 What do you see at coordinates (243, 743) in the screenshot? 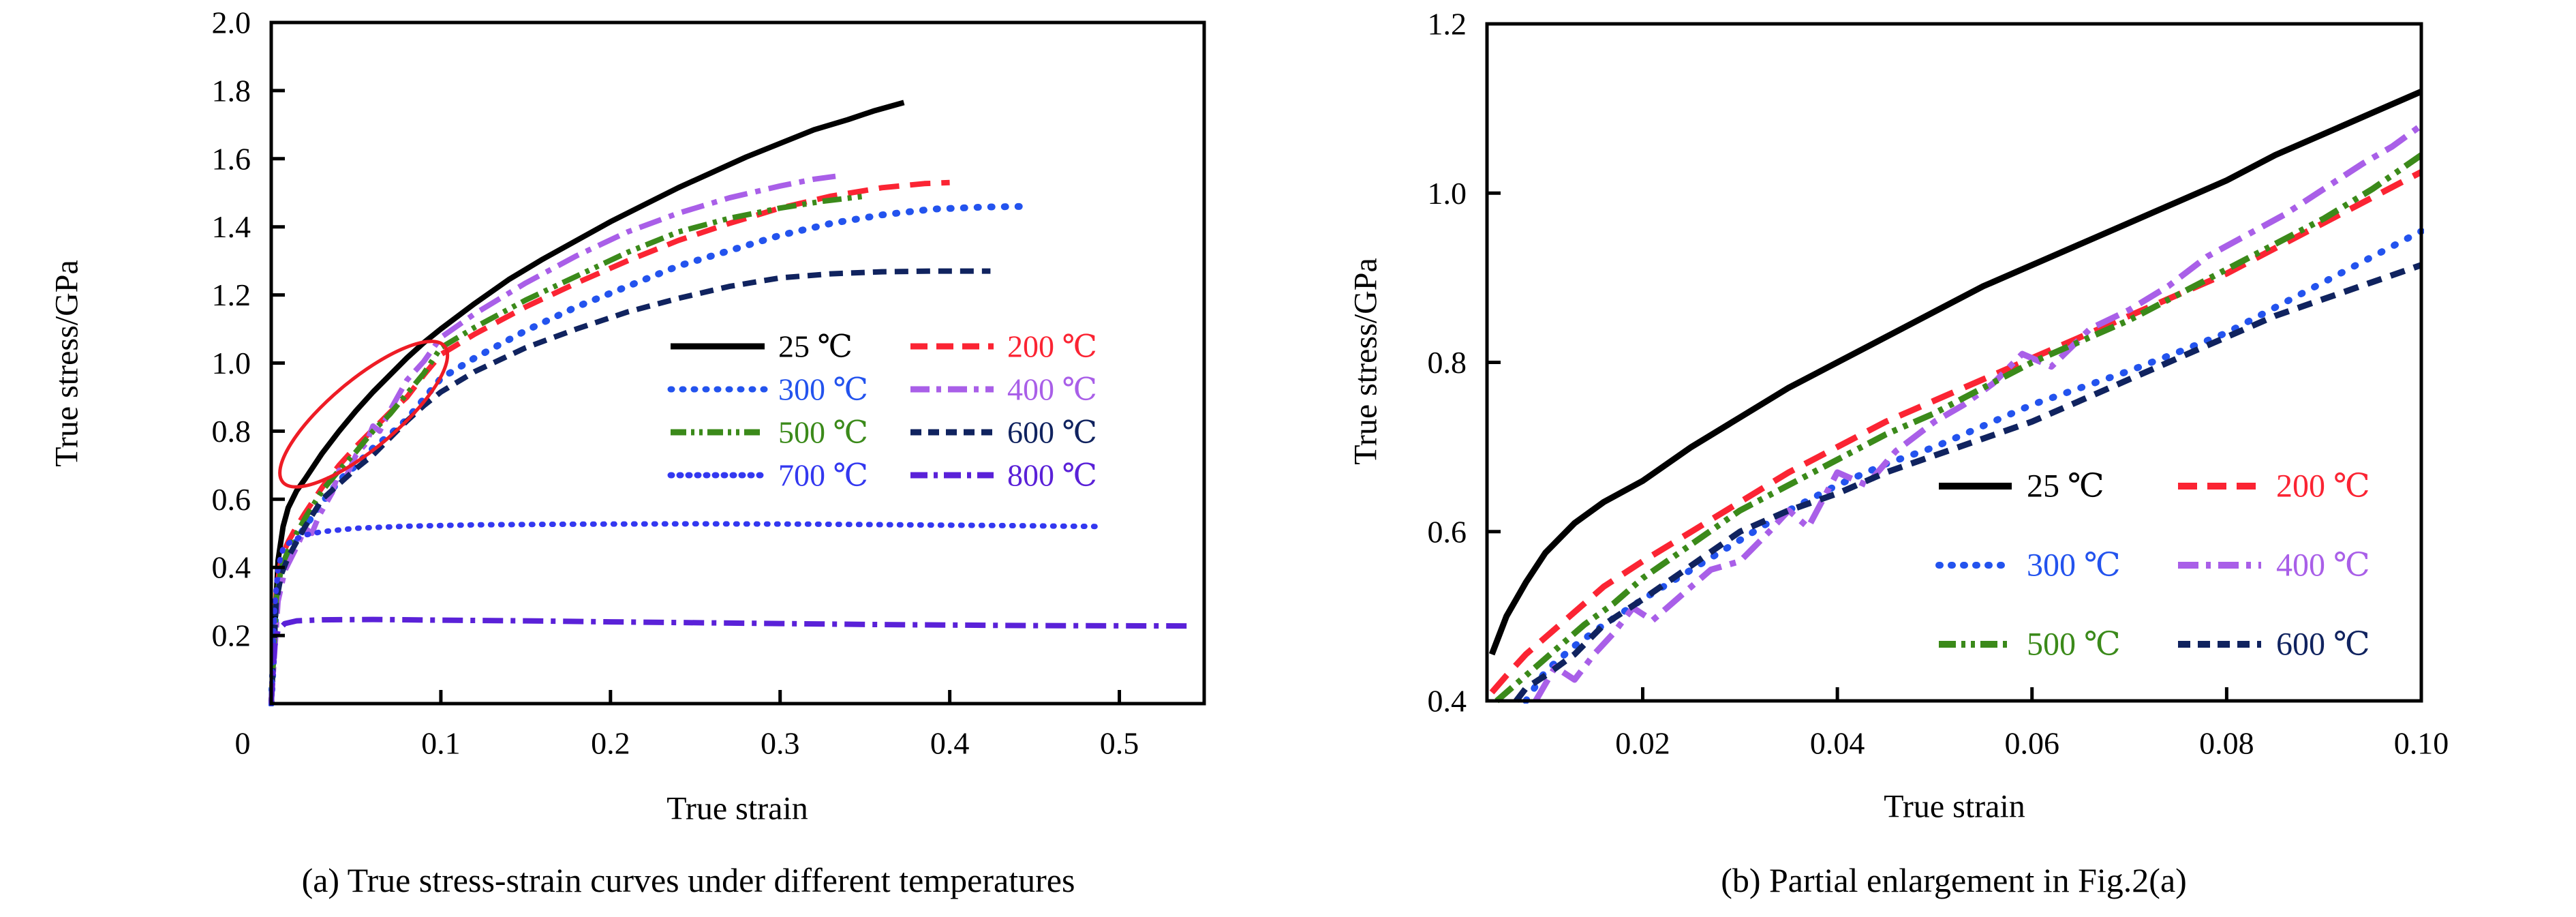
I see `x-tick-label: 0` at bounding box center [243, 743].